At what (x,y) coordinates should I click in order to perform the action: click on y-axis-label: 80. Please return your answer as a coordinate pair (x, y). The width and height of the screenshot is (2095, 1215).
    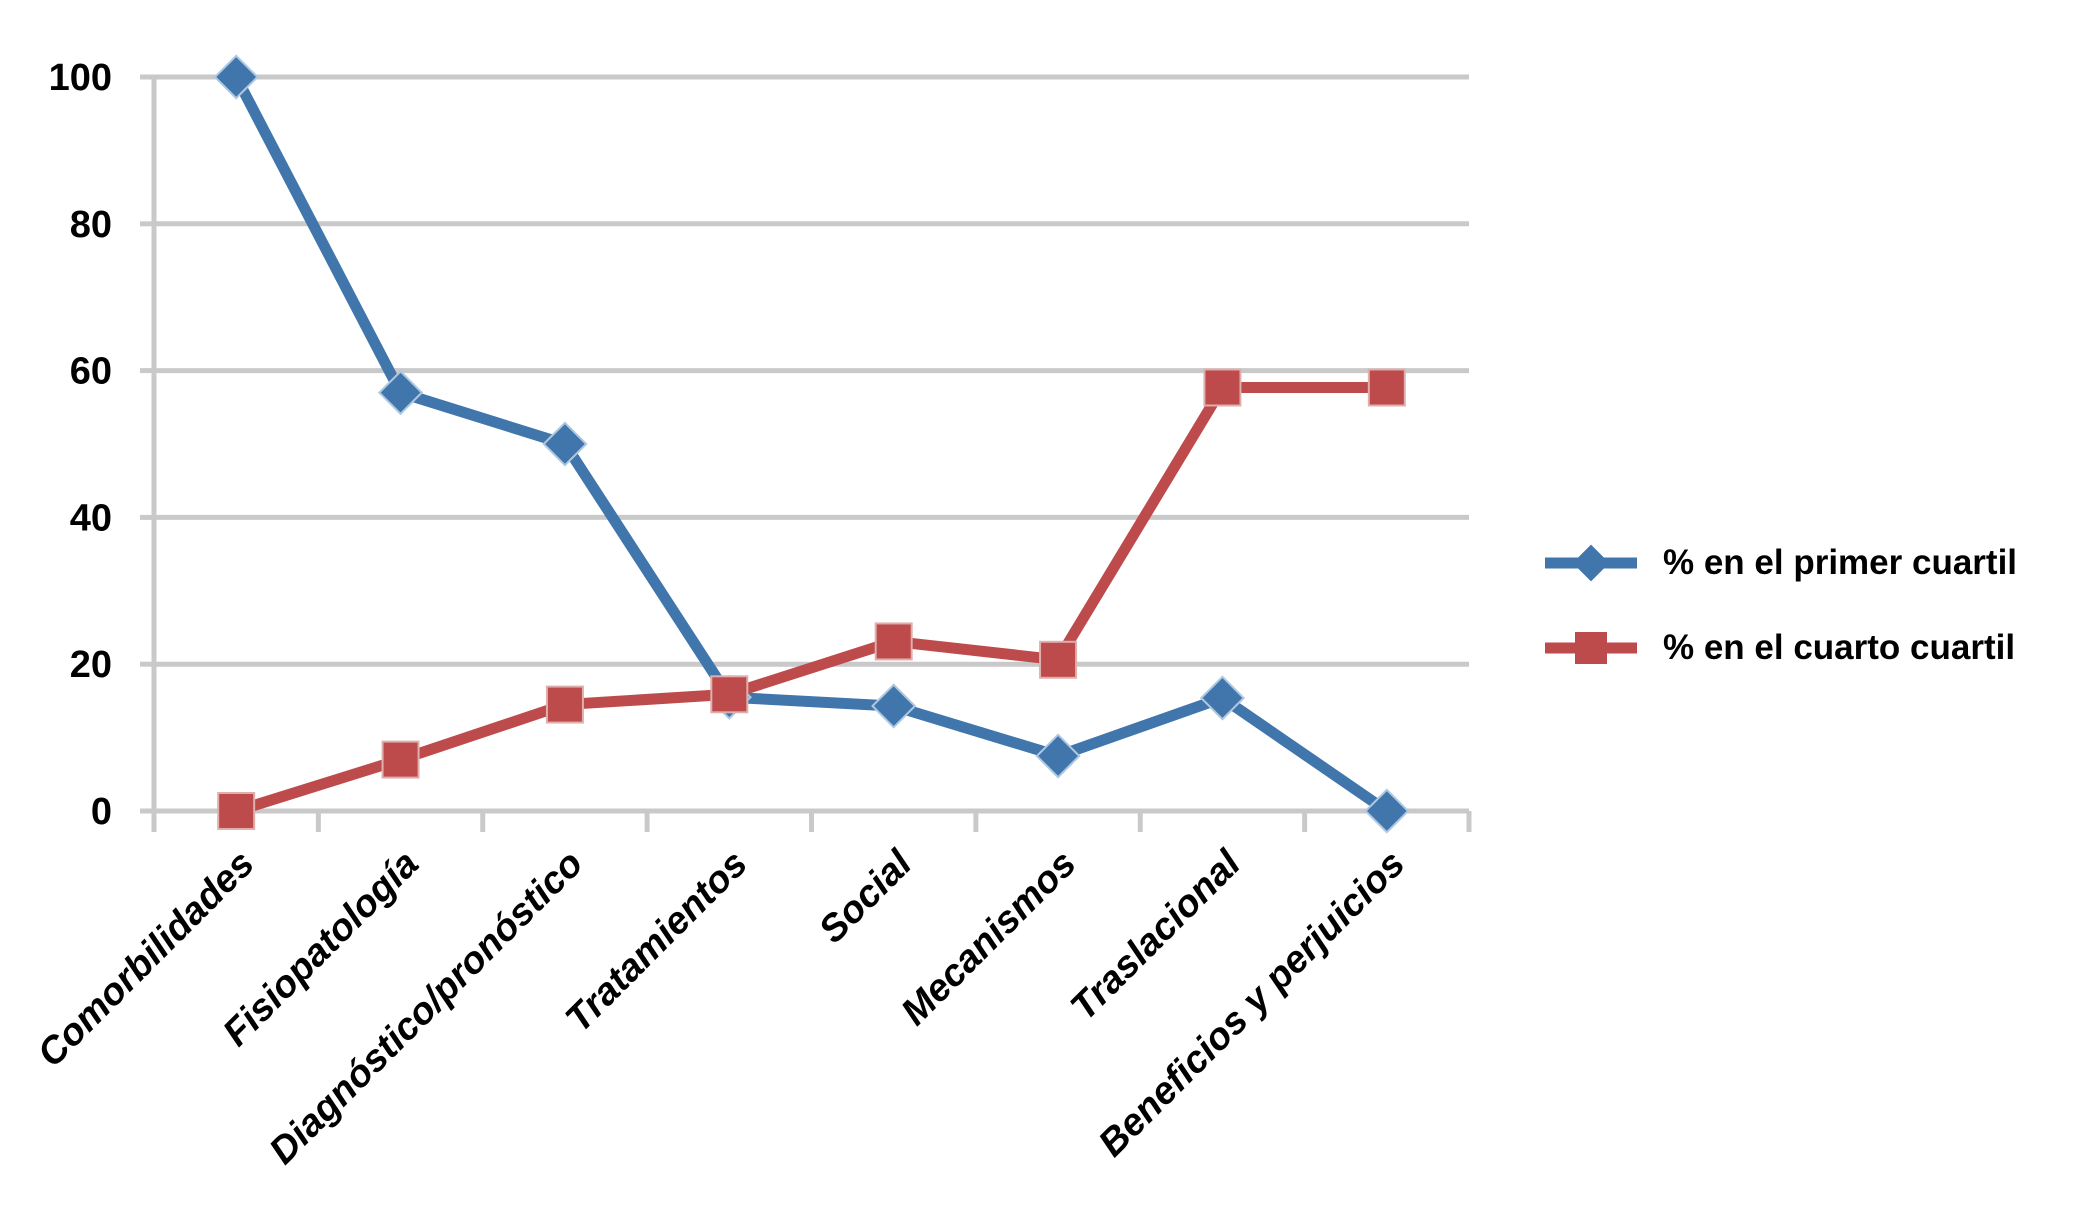
    Looking at the image, I should click on (91, 225).